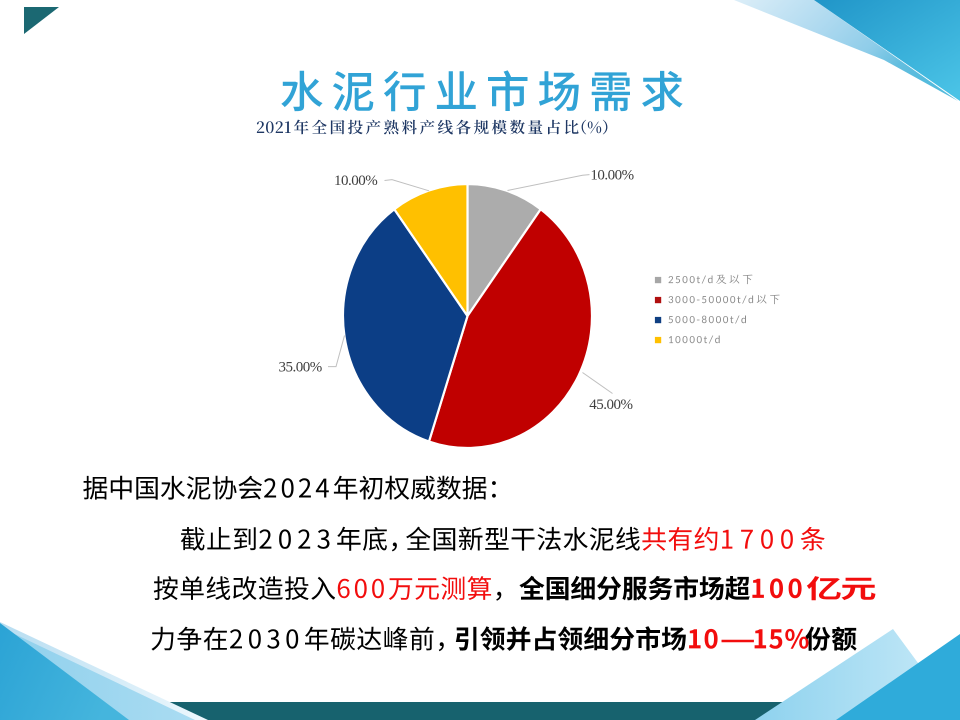 This screenshot has width=960, height=720. I want to click on svg-text: 35.00%, so click(300, 367).